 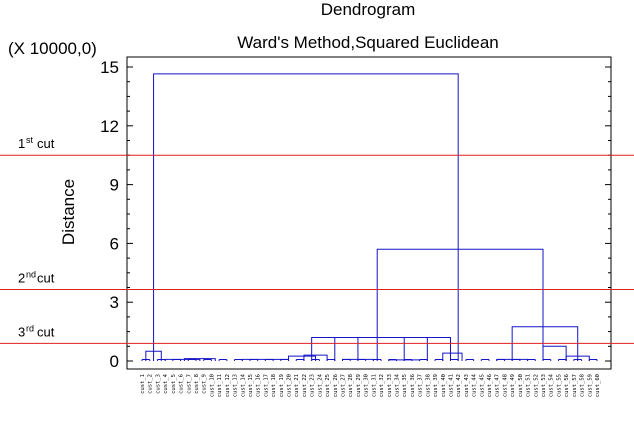 I want to click on cut-suffix: nd, so click(x=31, y=274).